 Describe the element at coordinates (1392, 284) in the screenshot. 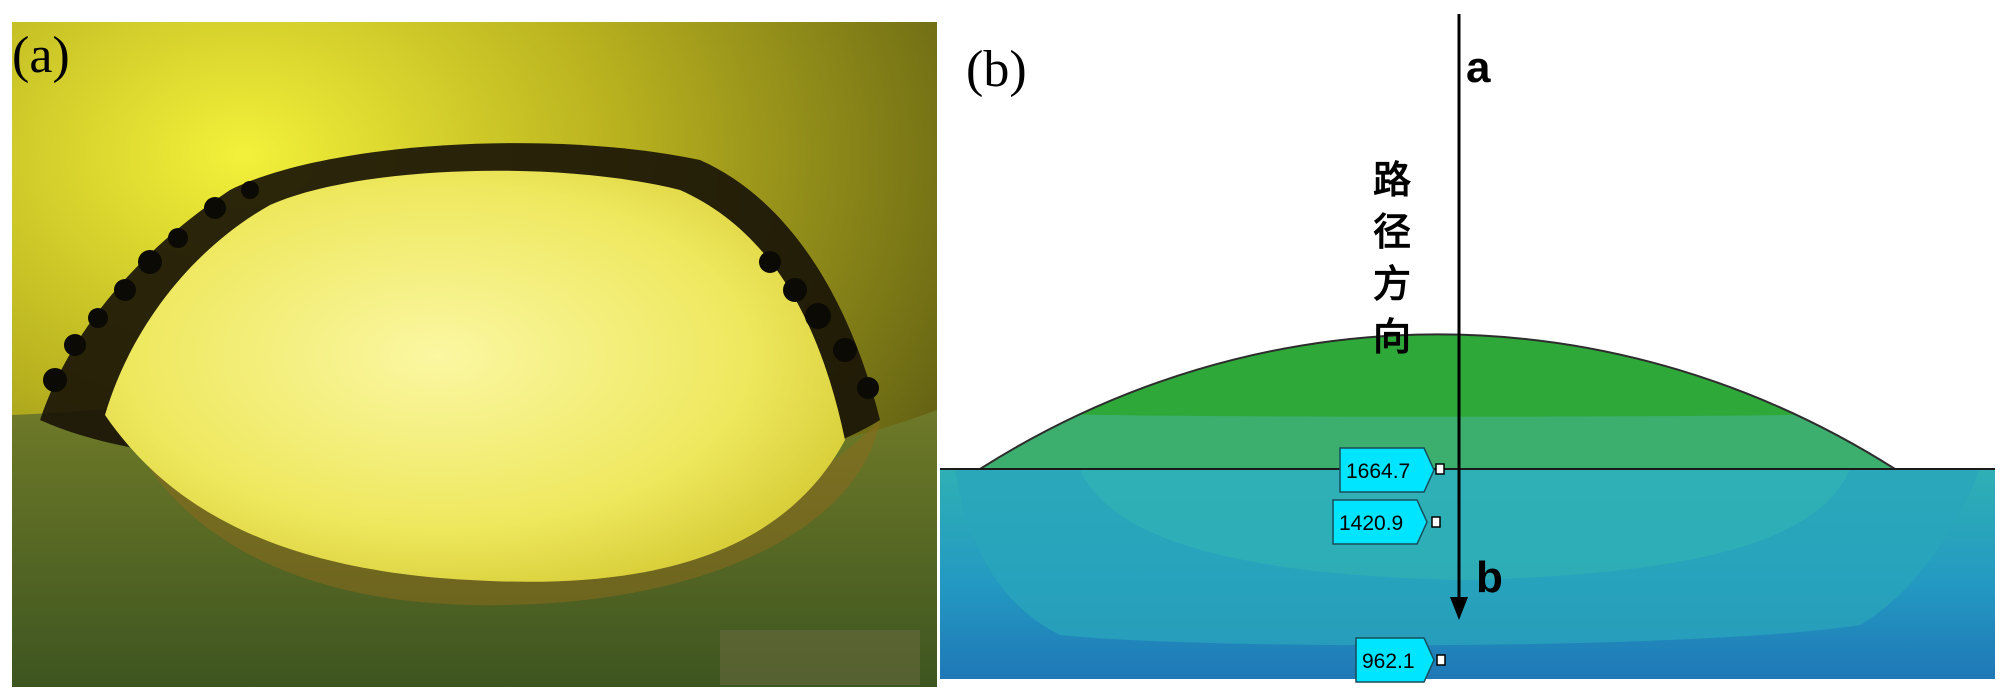

I see `path-label-char-3: 方` at that location.